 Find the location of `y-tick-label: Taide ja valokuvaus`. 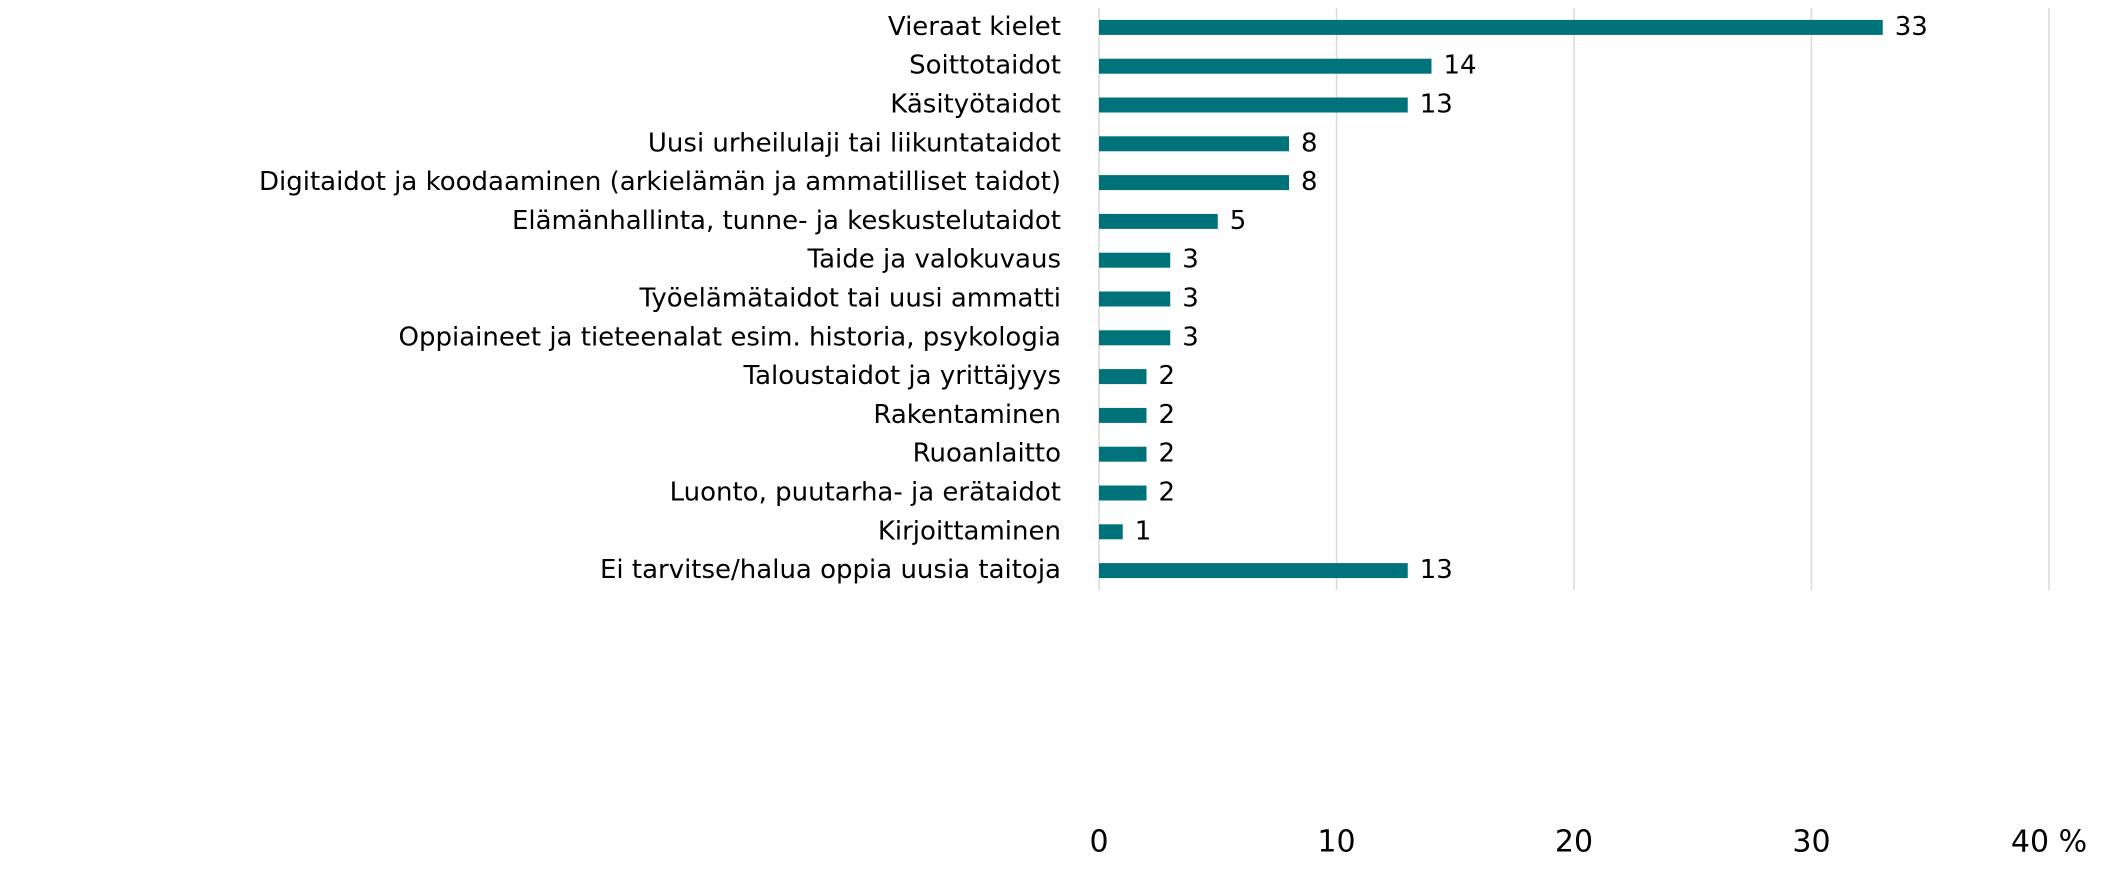

y-tick-label: Taide ja valokuvaus is located at coordinates (934, 260).